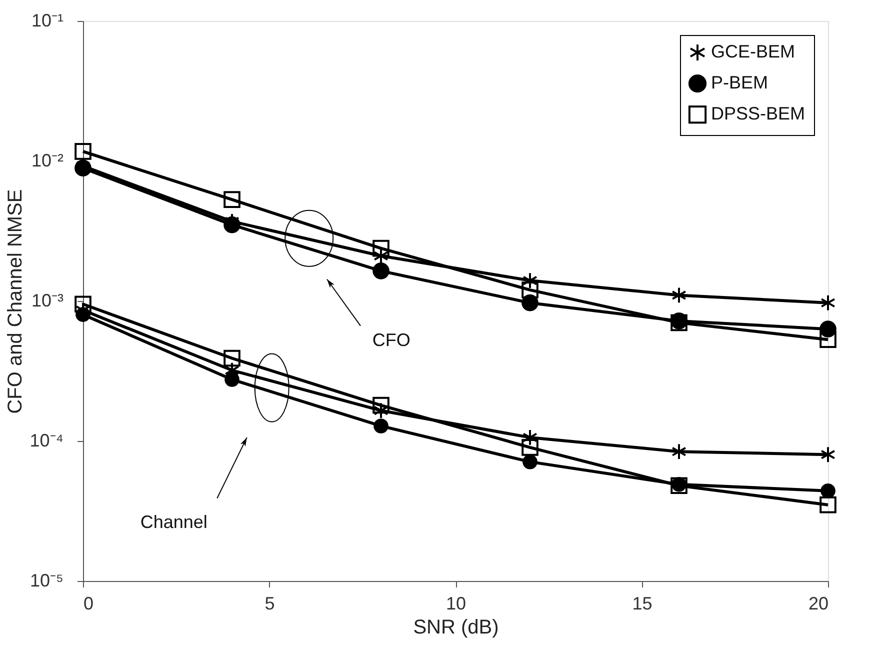  What do you see at coordinates (47, 300) in the screenshot?
I see `y-tick-label: 10⁻³` at bounding box center [47, 300].